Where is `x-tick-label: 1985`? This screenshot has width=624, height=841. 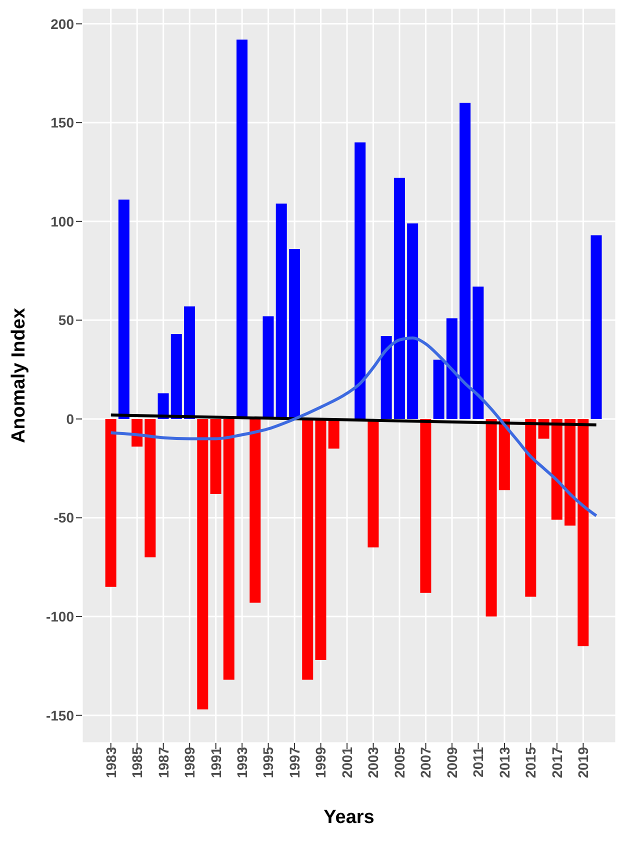 x-tick-label: 1985 is located at coordinates (137, 762).